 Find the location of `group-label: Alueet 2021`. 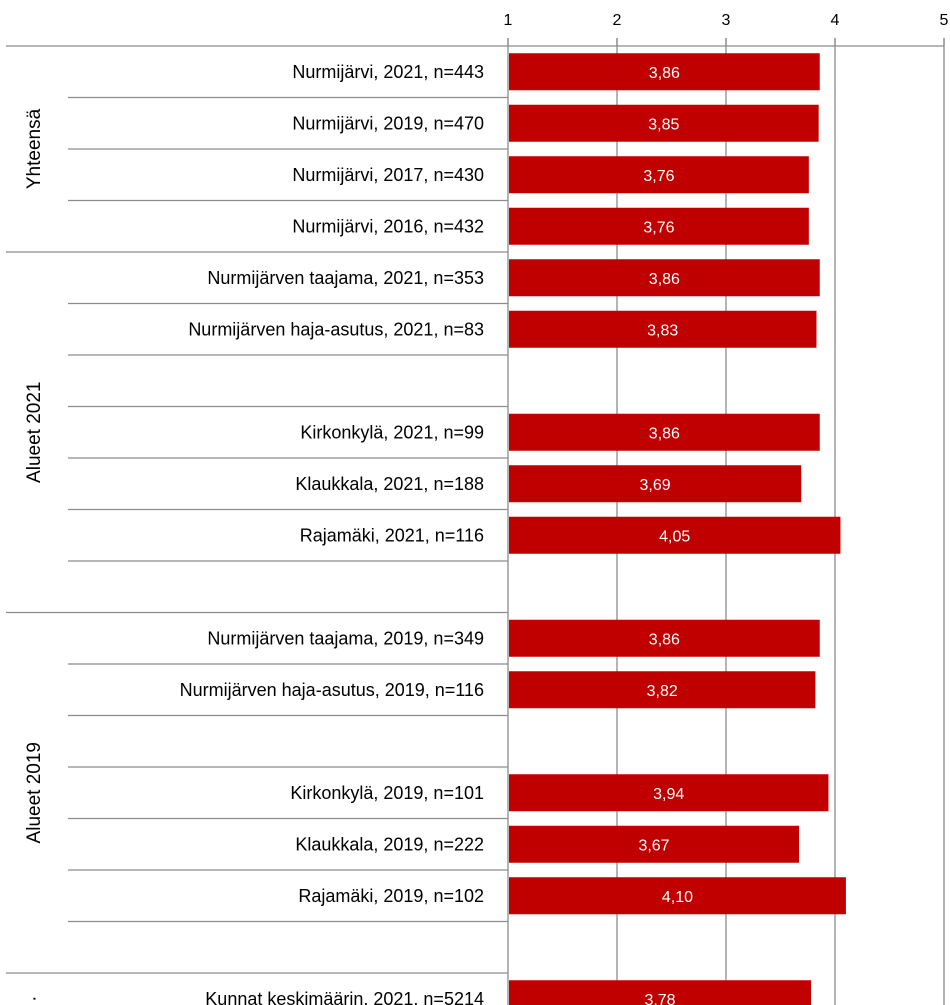

group-label: Alueet 2021 is located at coordinates (34, 432).